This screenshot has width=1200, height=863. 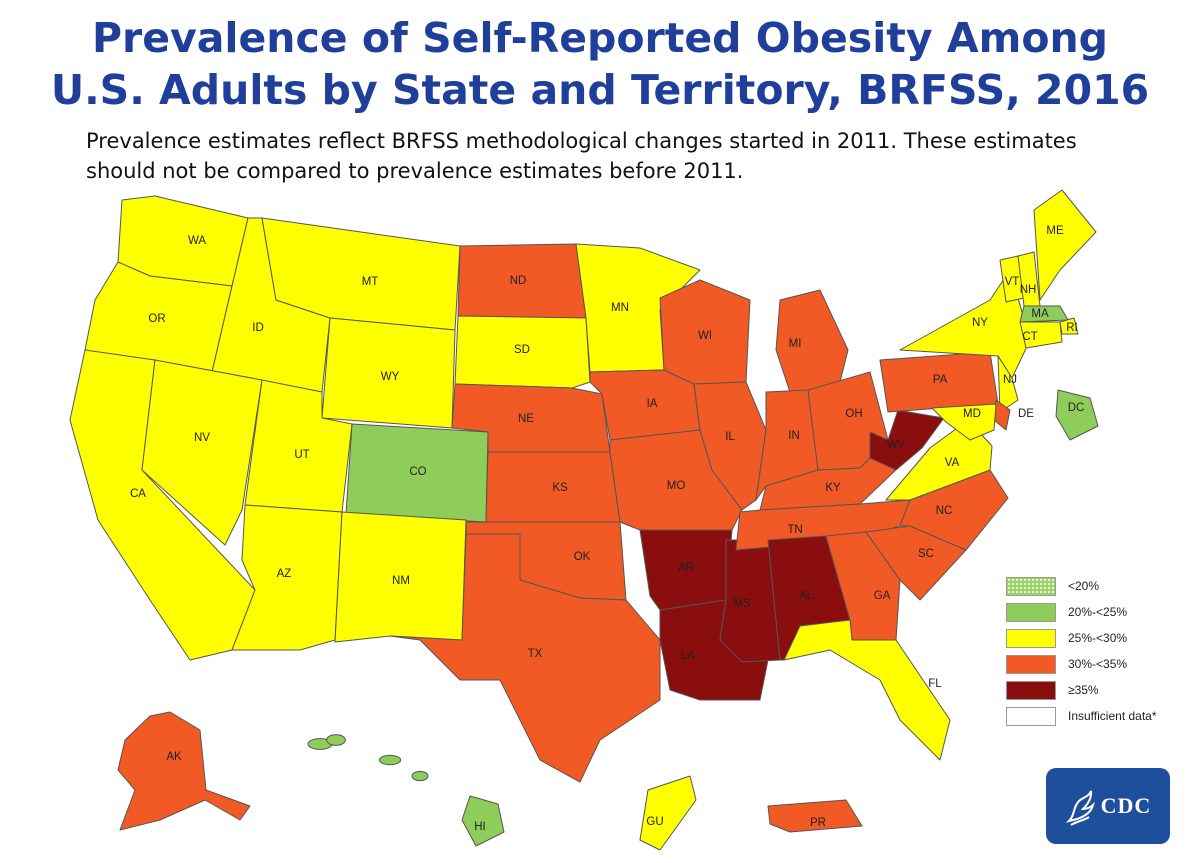 What do you see at coordinates (964, 422) in the screenshot?
I see `state-md` at bounding box center [964, 422].